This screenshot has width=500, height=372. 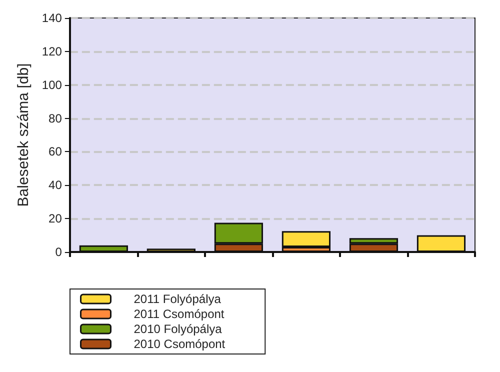 I want to click on y-tick-label: 120, so click(x=52, y=51).